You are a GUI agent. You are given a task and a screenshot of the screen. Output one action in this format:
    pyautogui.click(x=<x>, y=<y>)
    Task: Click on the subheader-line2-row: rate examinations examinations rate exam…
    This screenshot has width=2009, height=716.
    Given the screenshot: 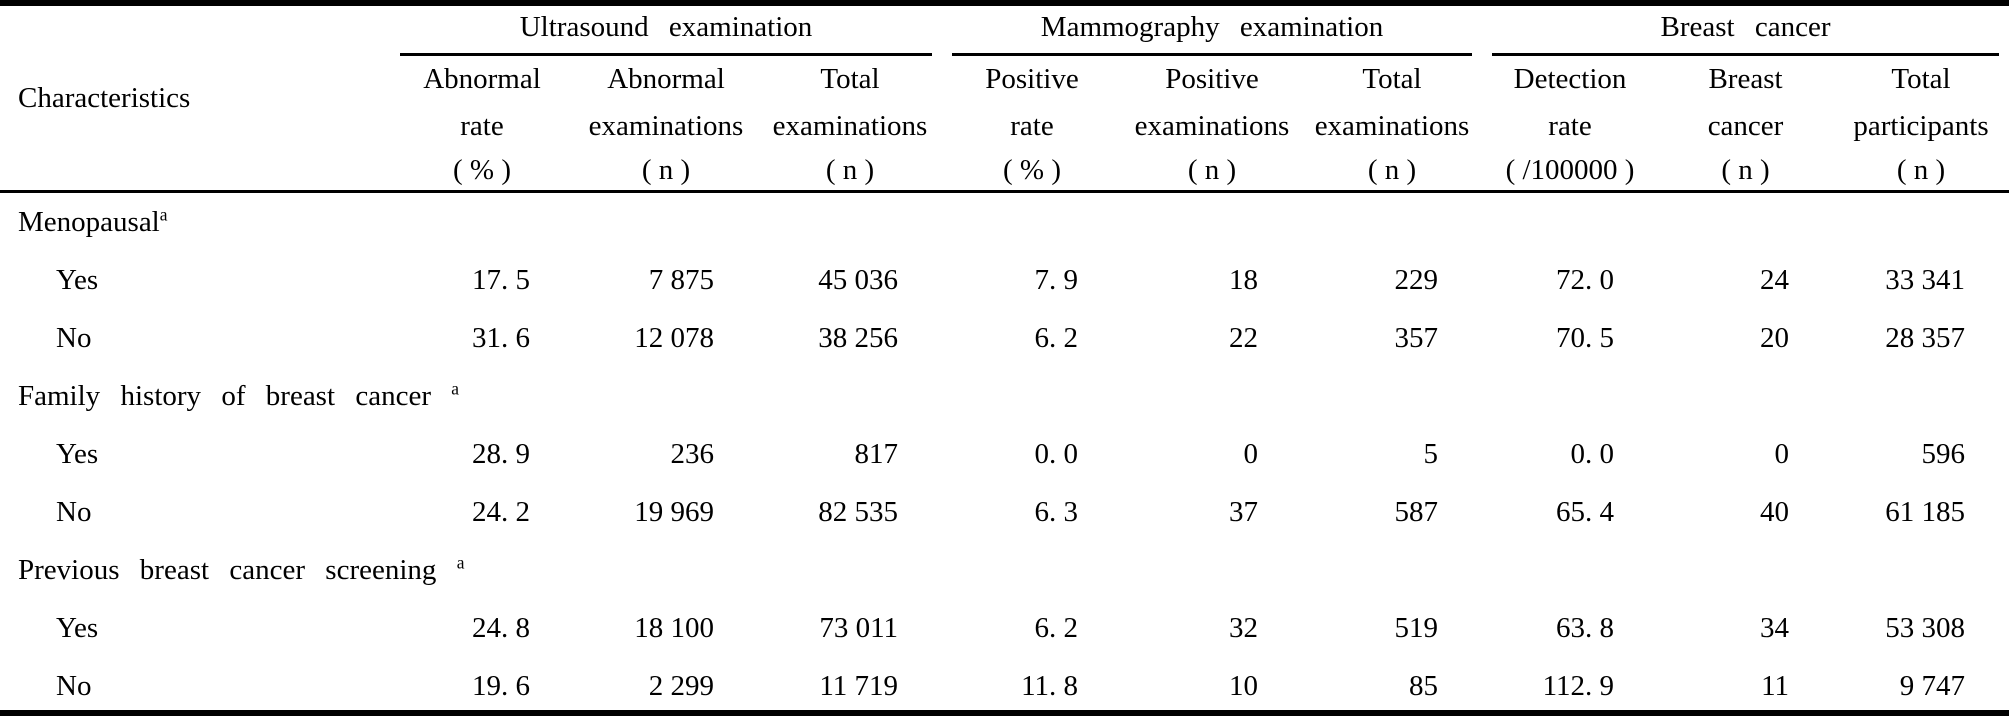 What is the action you would take?
    pyautogui.click(x=1004, y=126)
    